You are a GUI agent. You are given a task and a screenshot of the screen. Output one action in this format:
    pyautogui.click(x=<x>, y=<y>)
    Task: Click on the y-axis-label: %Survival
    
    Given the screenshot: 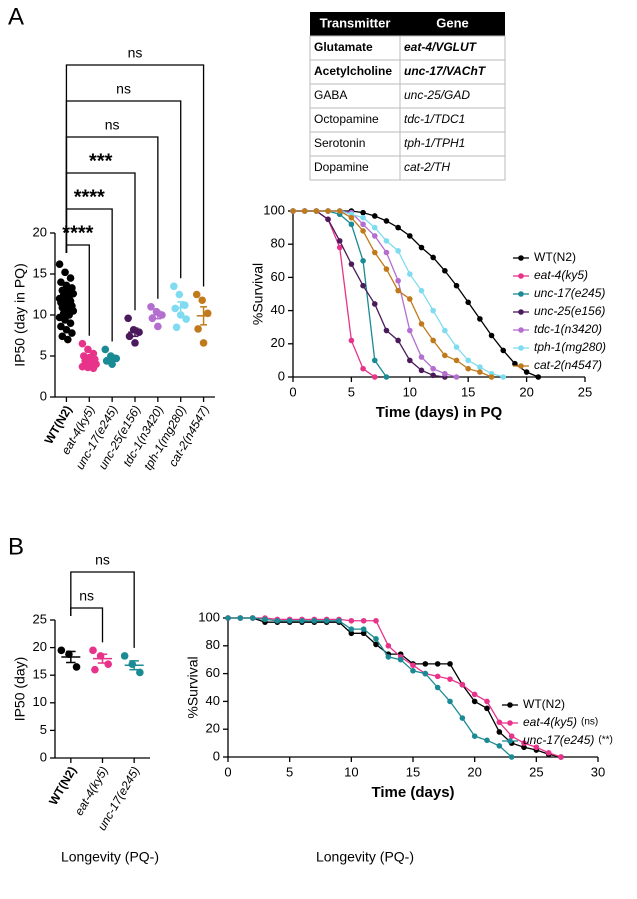 What is the action you would take?
    pyautogui.click(x=258, y=294)
    